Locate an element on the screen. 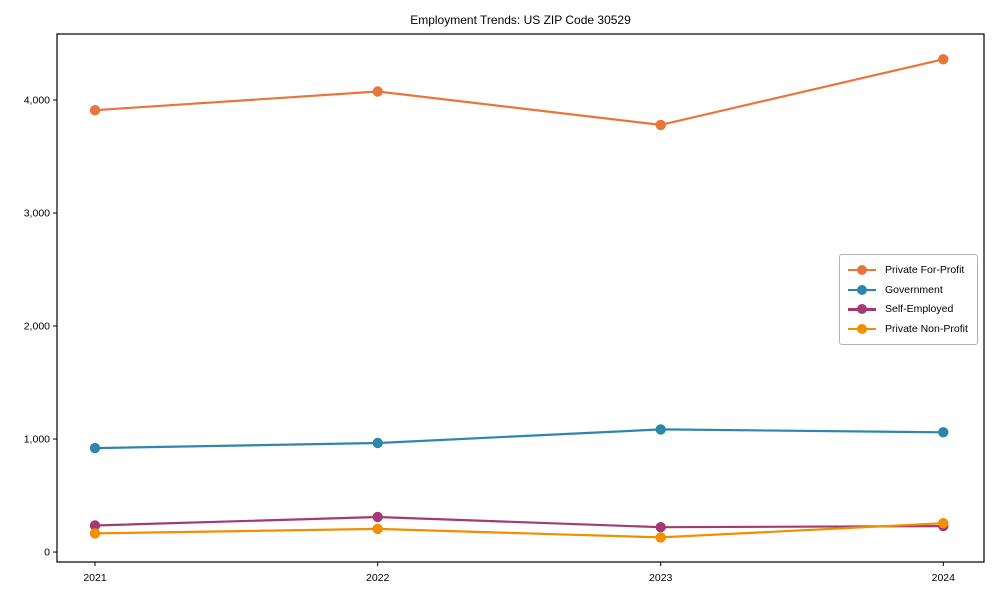 The image size is (1000, 600). x-tick-label: 2021 is located at coordinates (95, 578).